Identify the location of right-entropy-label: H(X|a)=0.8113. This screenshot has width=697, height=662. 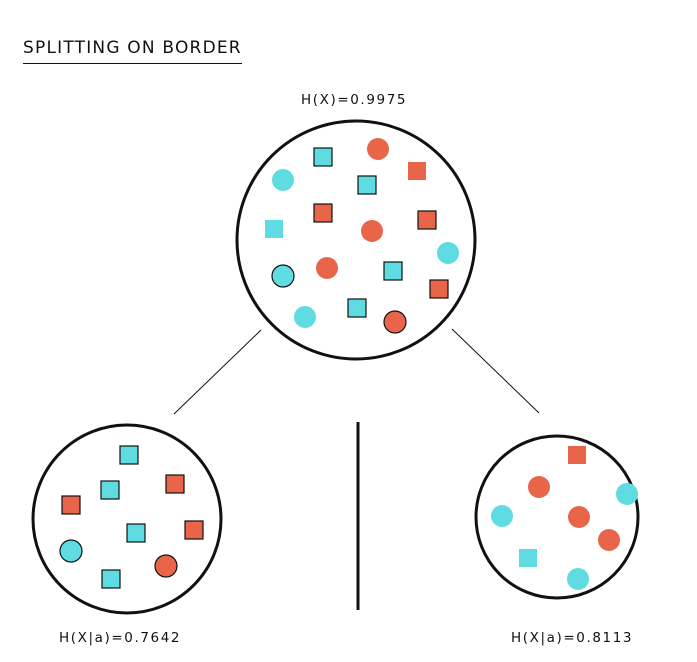
(572, 638).